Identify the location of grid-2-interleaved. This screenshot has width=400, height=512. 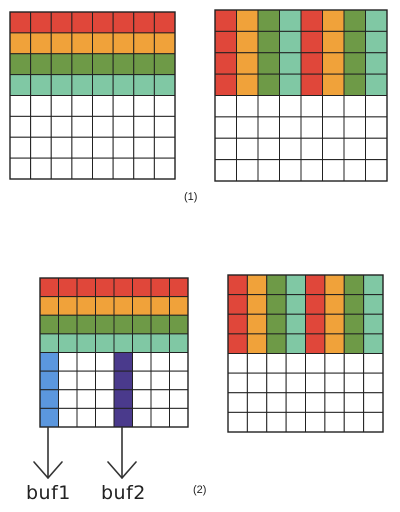
(305, 353).